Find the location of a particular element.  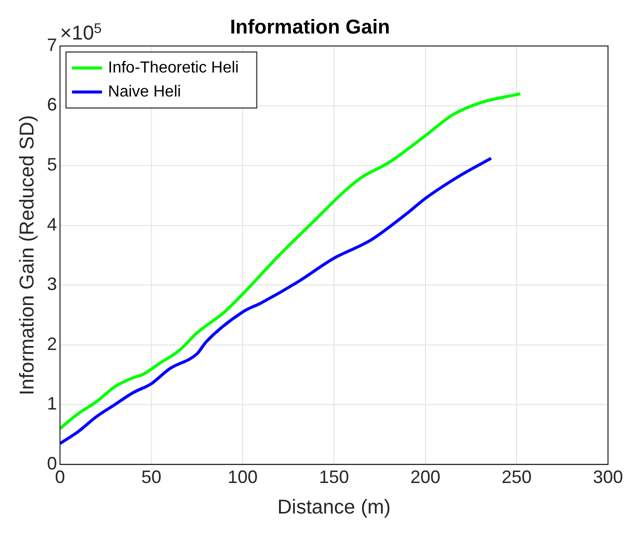

y-tick-label: 7 is located at coordinates (52, 44).